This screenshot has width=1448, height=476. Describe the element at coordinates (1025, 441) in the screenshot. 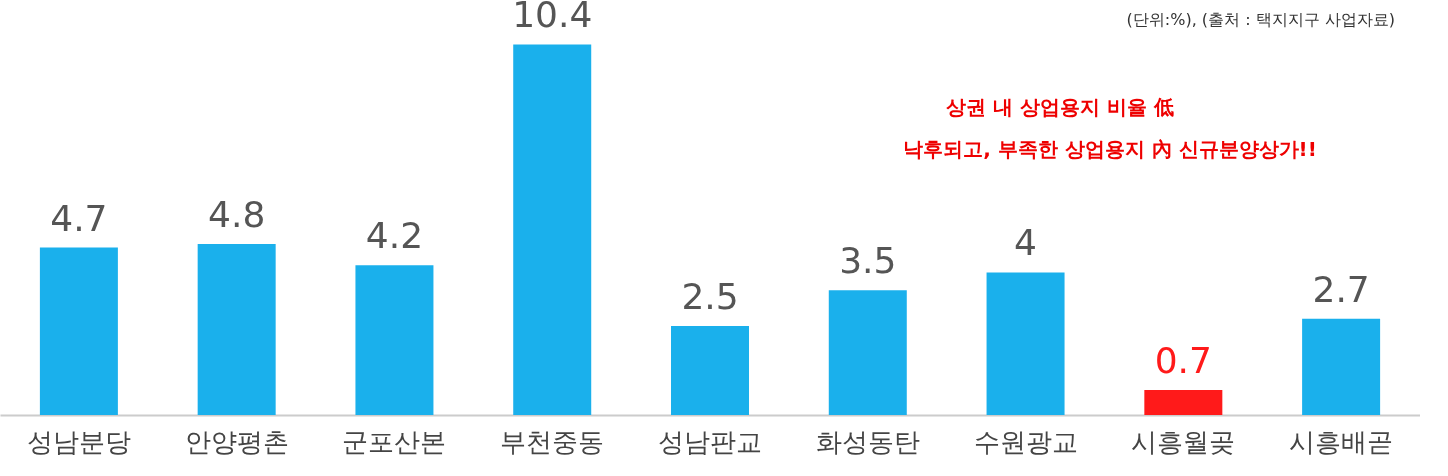

I see `x-tick-label: 수원광교` at that location.